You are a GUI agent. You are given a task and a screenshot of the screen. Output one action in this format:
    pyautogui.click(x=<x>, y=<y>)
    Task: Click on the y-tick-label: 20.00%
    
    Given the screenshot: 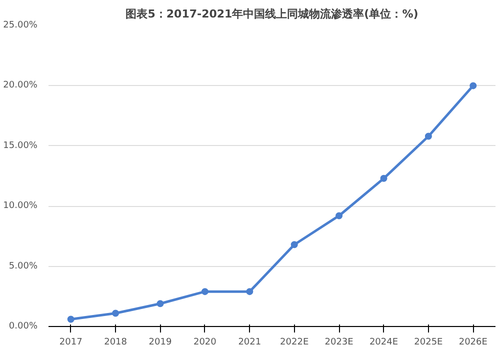 What is the action you would take?
    pyautogui.click(x=20, y=85)
    